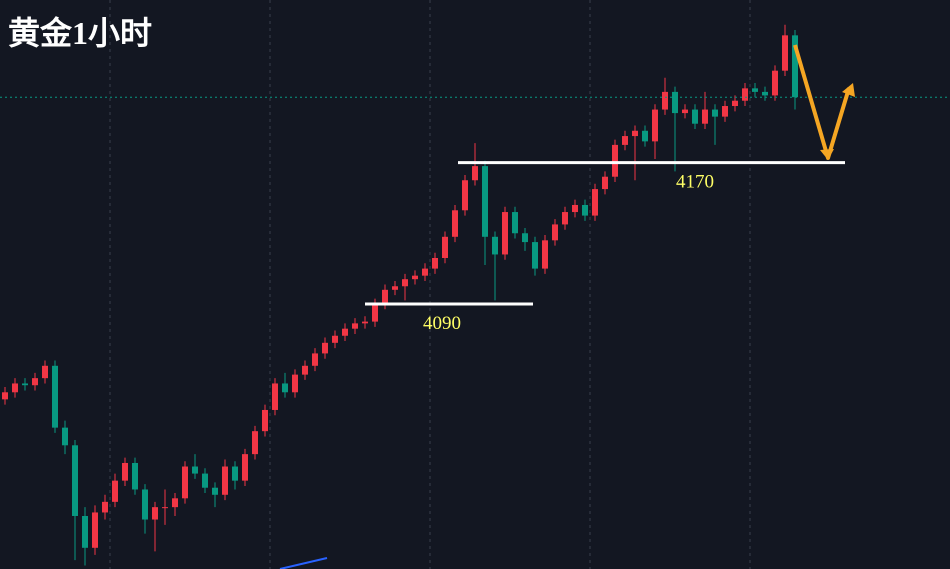 The height and width of the screenshot is (569, 950). What do you see at coordinates (695, 182) in the screenshot?
I see `level-label: 4170` at bounding box center [695, 182].